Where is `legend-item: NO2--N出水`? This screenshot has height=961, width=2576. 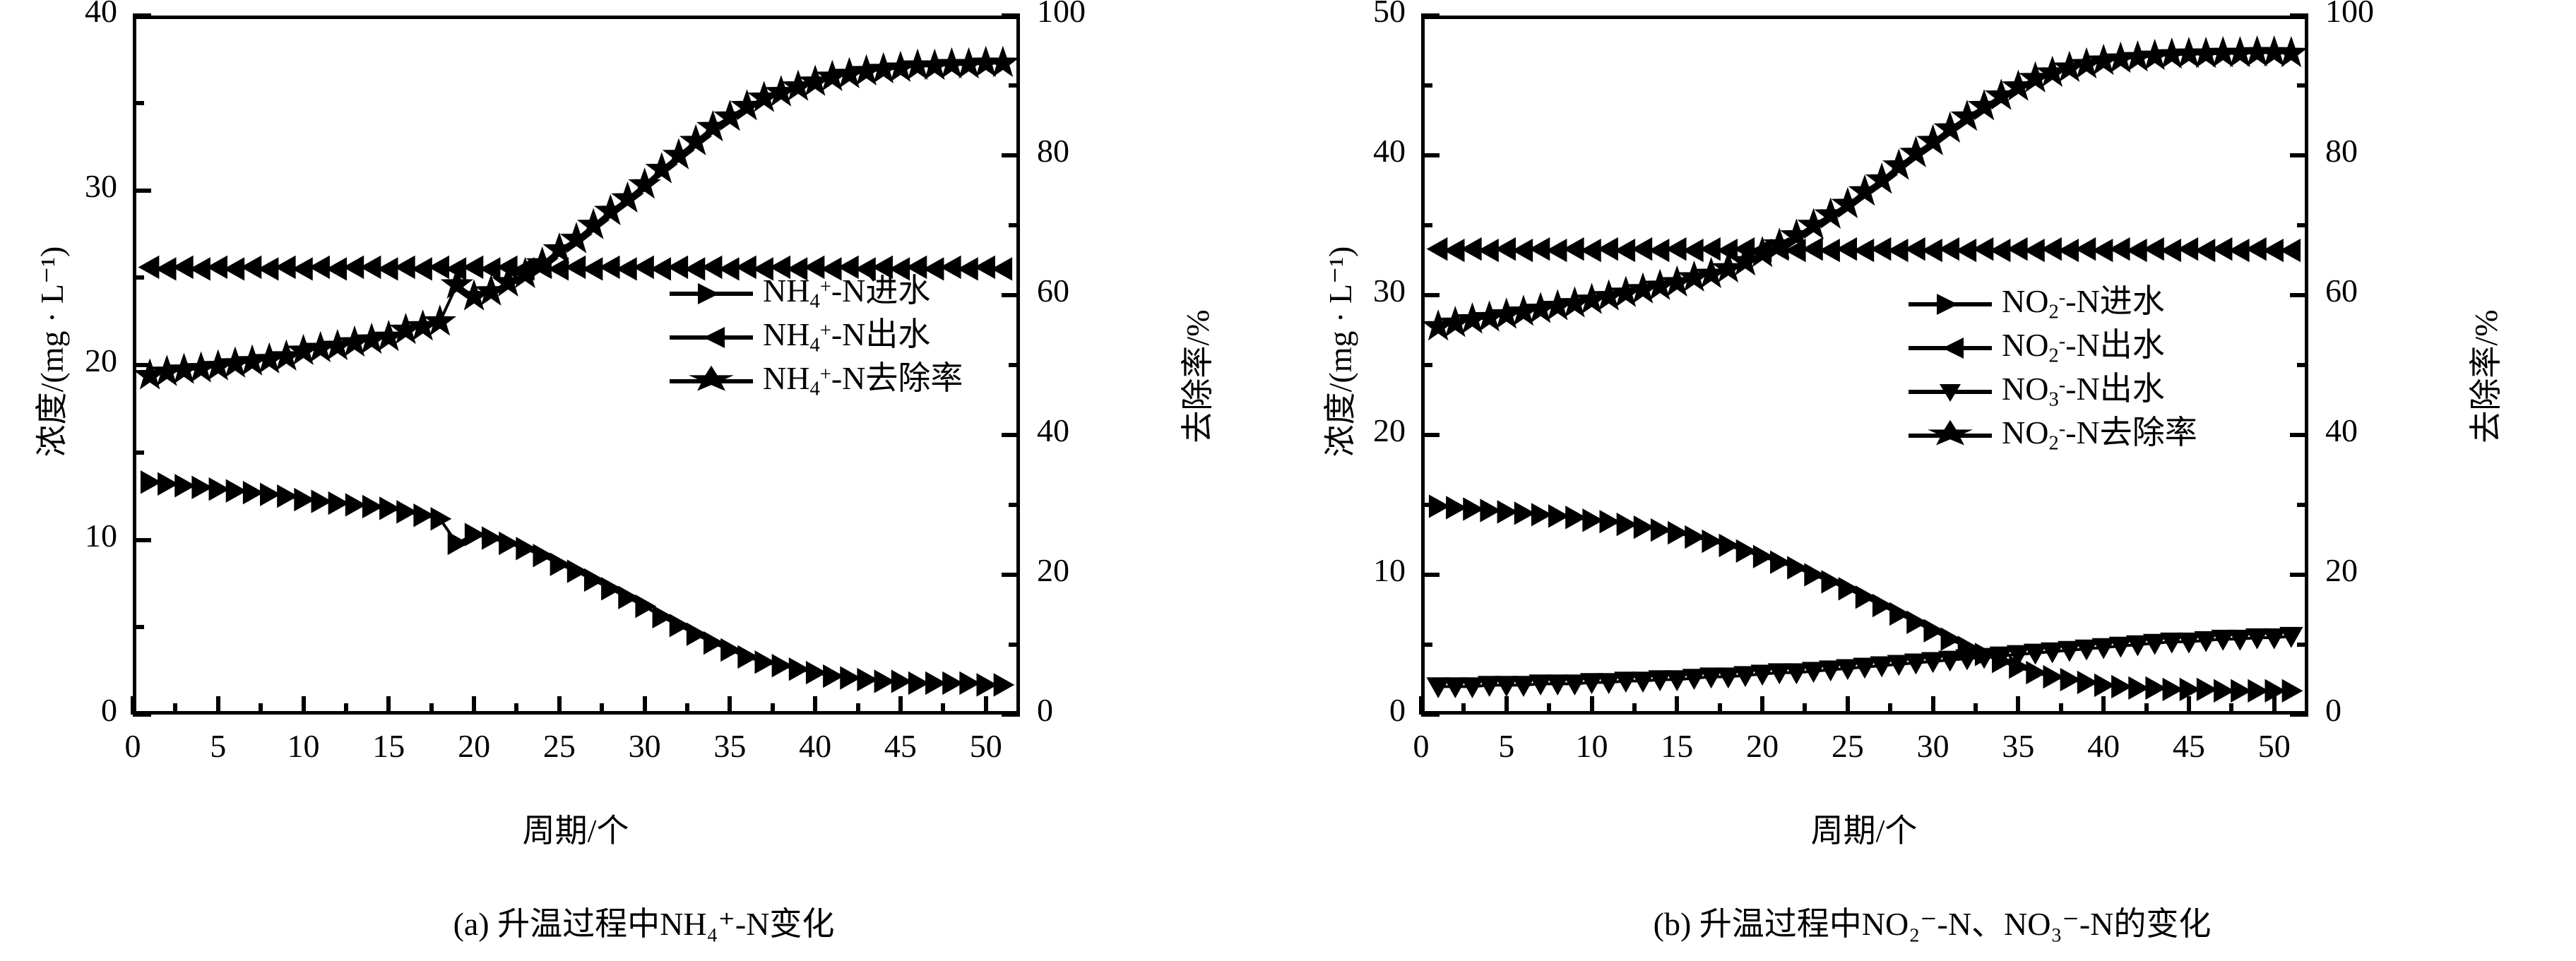
legend-item: NO2--N出水 is located at coordinates (2053, 348).